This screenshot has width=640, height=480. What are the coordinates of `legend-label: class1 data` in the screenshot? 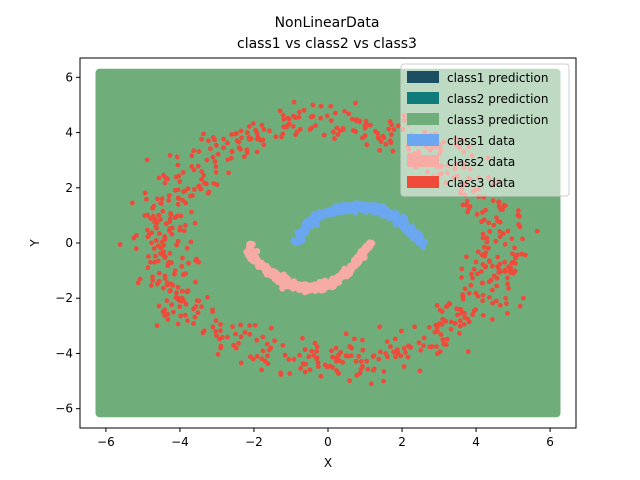 It's located at (481, 141).